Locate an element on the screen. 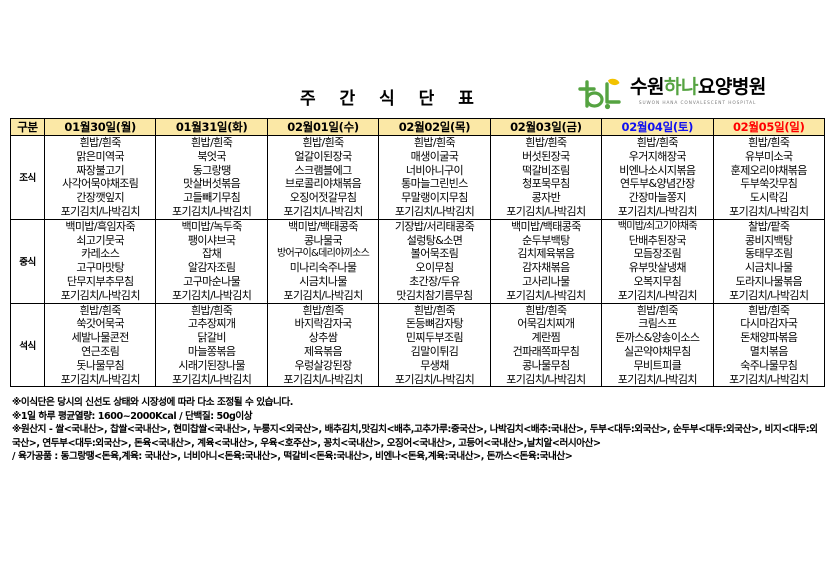 The height and width of the screenshot is (584, 835). dish-item: 민찌두부조림 is located at coordinates (434, 338).